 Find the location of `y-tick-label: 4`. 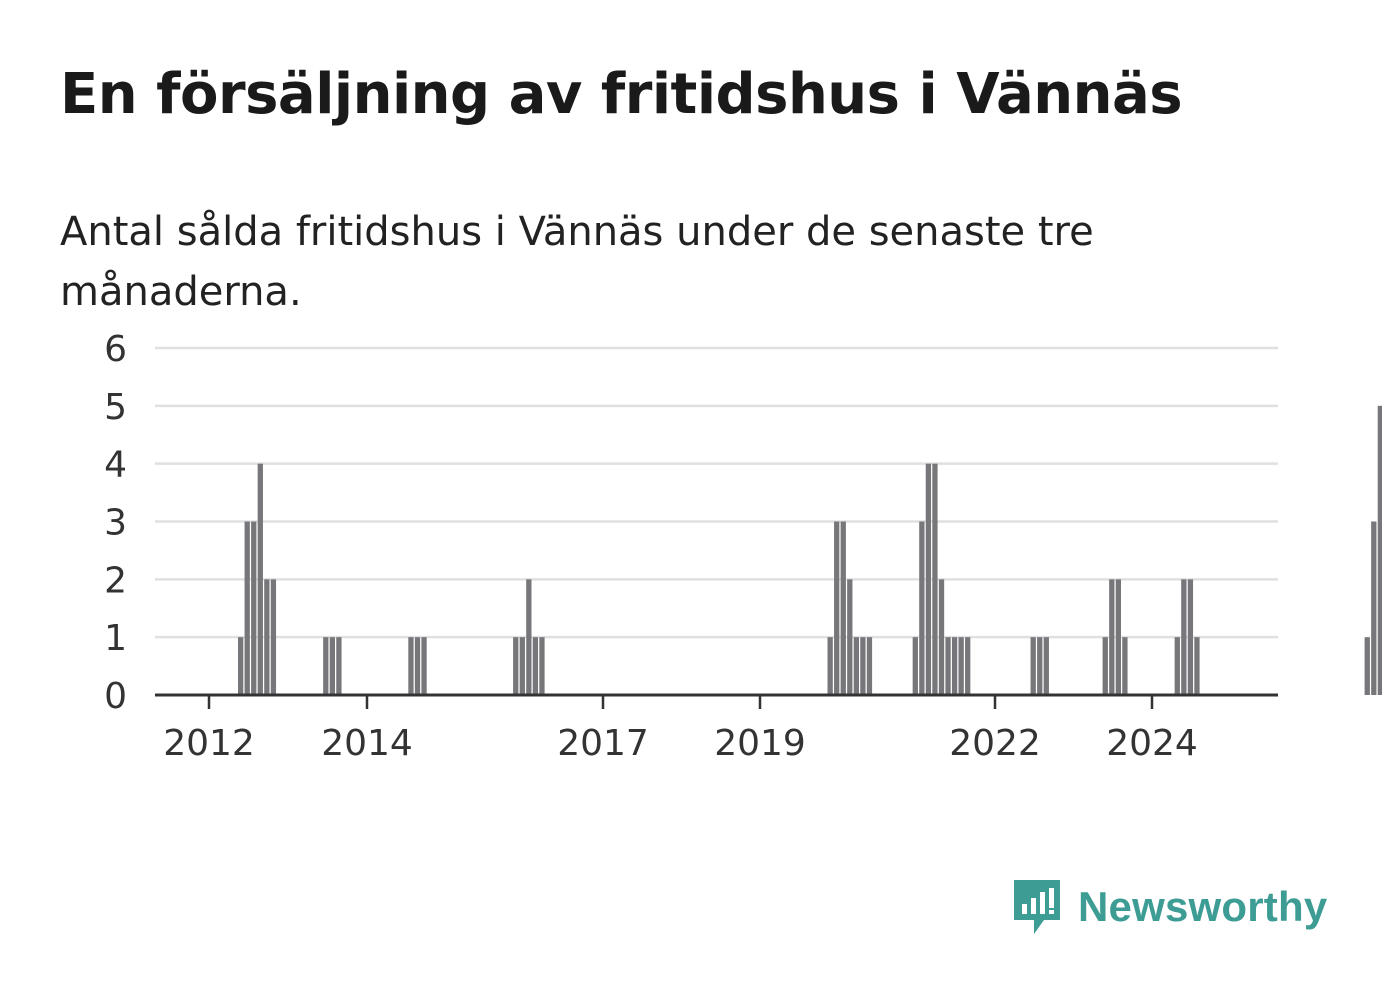

y-tick-label: 4 is located at coordinates (115, 465).